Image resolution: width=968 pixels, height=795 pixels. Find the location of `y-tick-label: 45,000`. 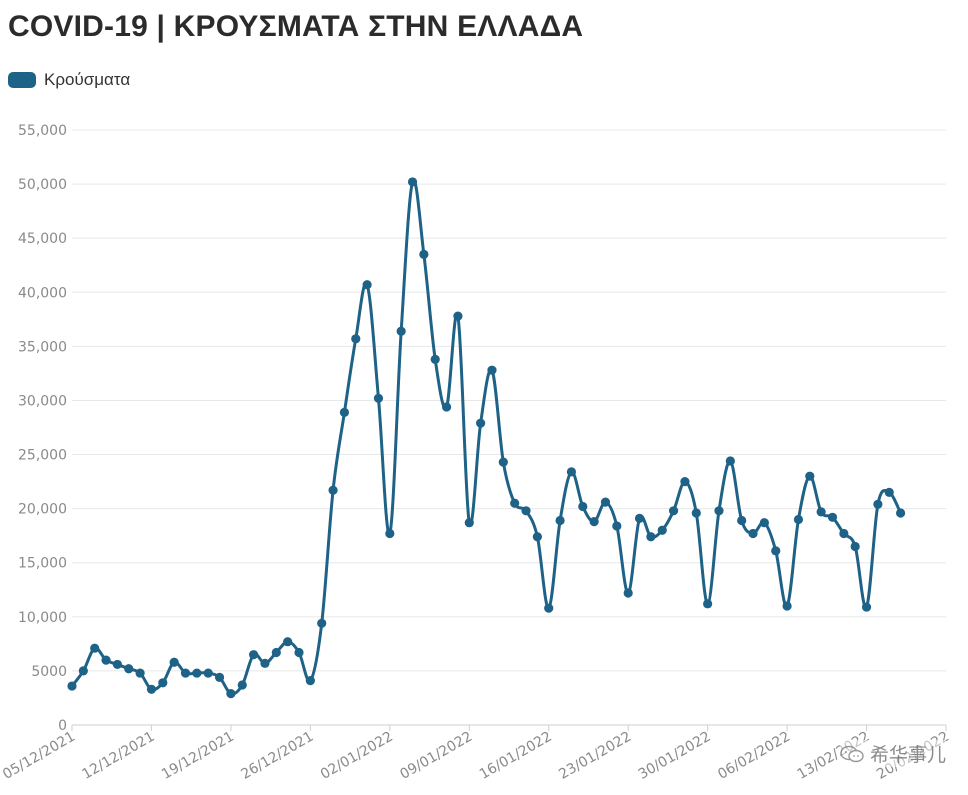

y-tick-label: 45,000 is located at coordinates (42, 239).